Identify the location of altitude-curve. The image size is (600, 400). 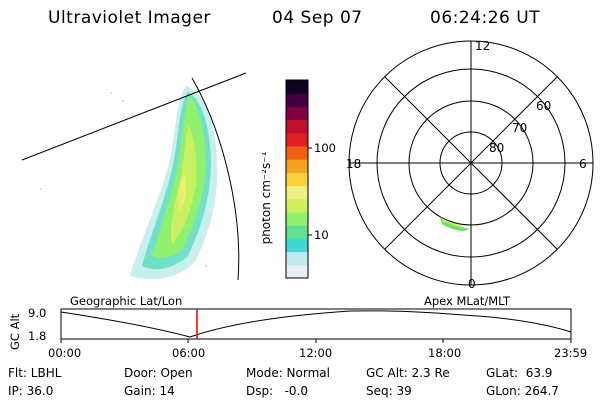
(316, 324).